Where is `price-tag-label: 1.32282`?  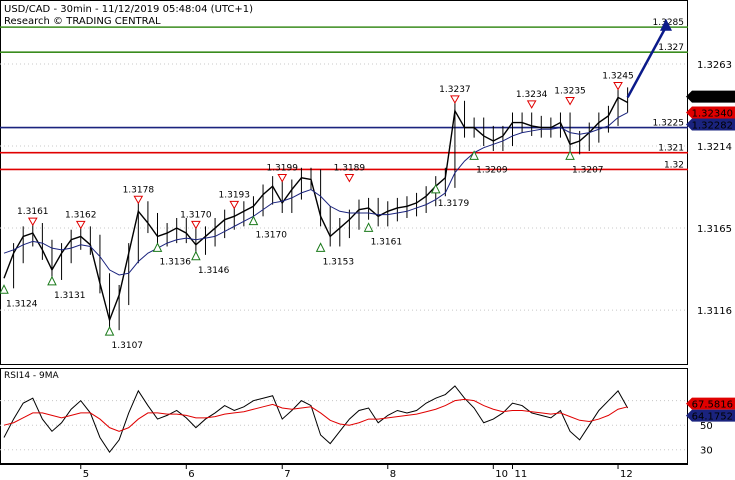 price-tag-label: 1.32282 is located at coordinates (712, 126).